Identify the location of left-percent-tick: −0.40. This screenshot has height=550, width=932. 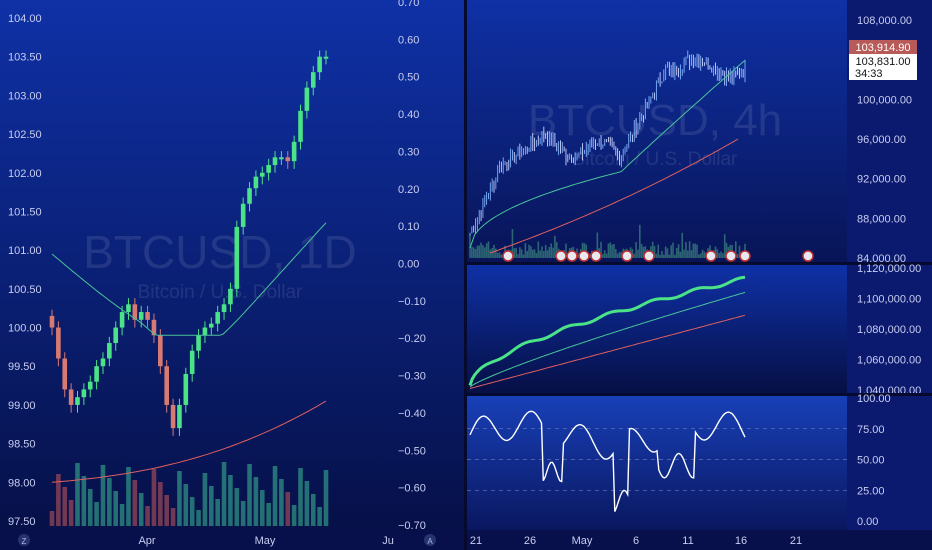
(412, 414).